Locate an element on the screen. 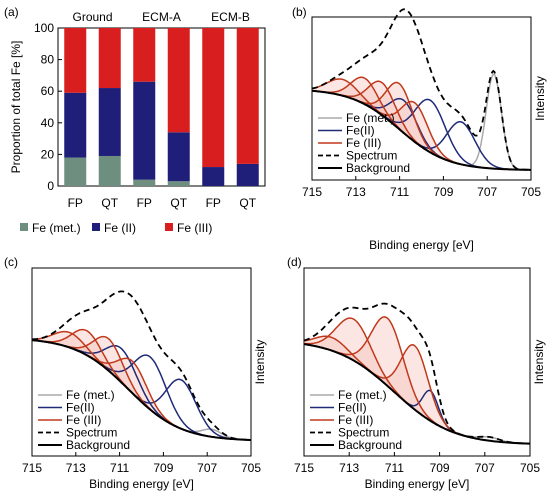  panel-label: (b) is located at coordinates (299, 12).